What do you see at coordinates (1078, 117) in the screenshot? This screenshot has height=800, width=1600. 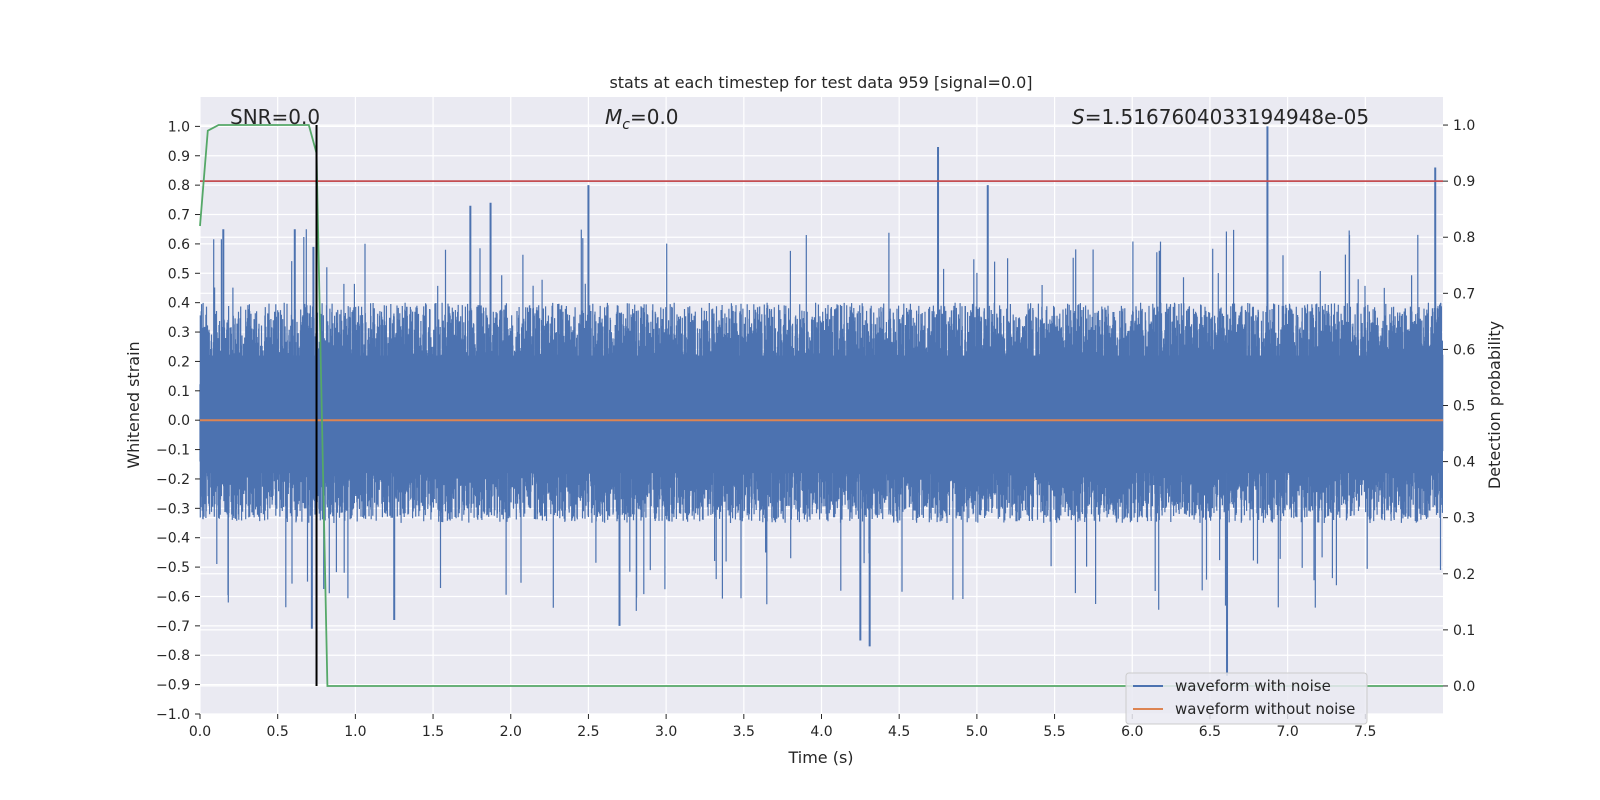 I see `s-statistic-symbol: S` at bounding box center [1078, 117].